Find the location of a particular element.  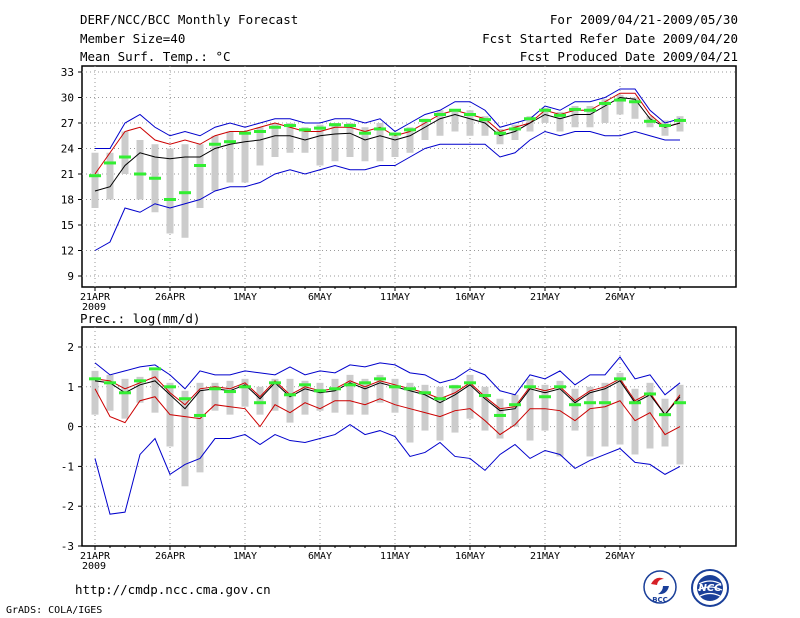

y-tick-label: 33 is located at coordinates (67, 72).